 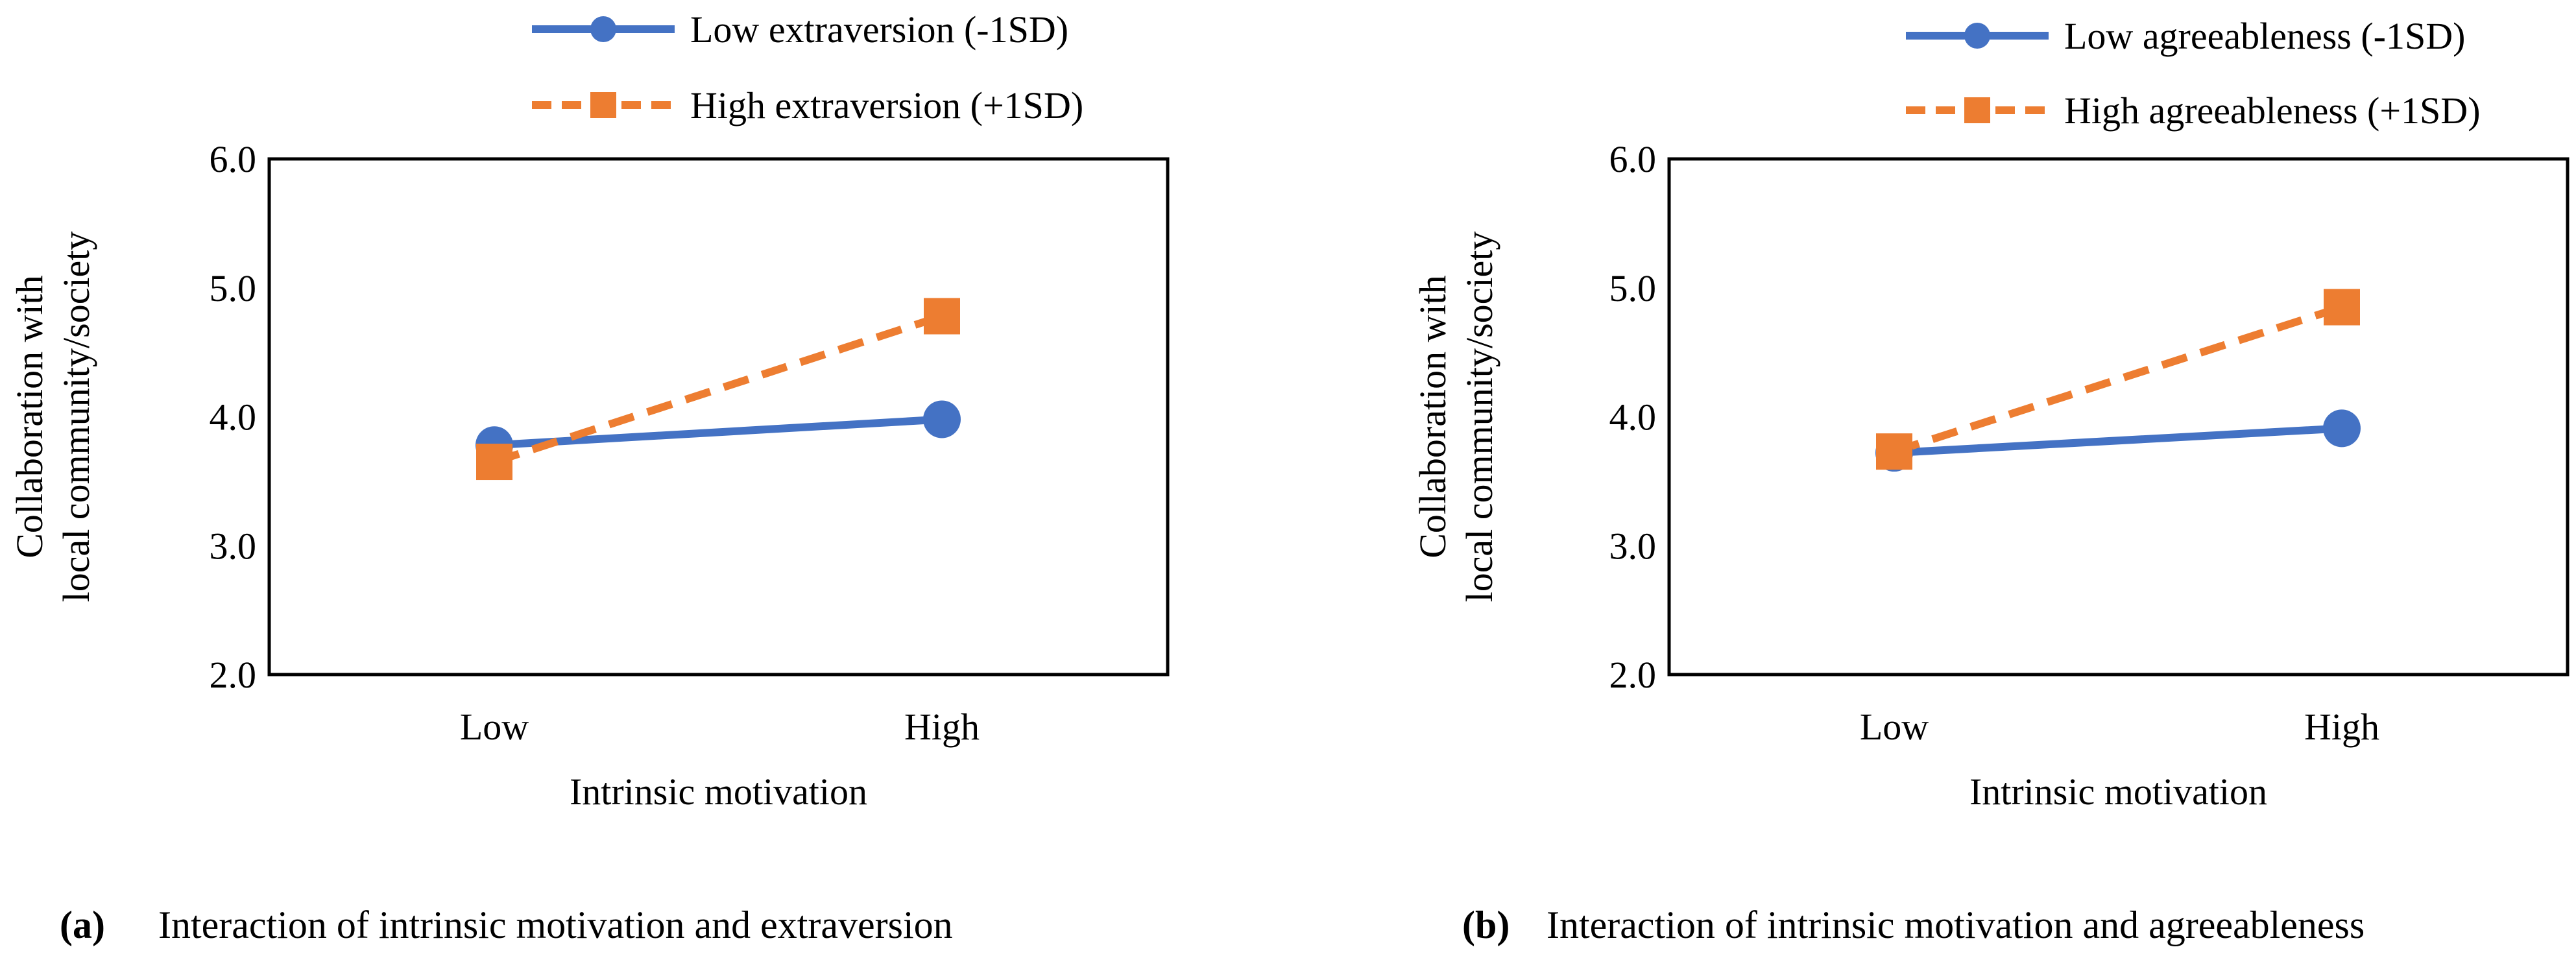 What do you see at coordinates (886, 105) in the screenshot?
I see `legend-label-high: High extraversion (+1SD)` at bounding box center [886, 105].